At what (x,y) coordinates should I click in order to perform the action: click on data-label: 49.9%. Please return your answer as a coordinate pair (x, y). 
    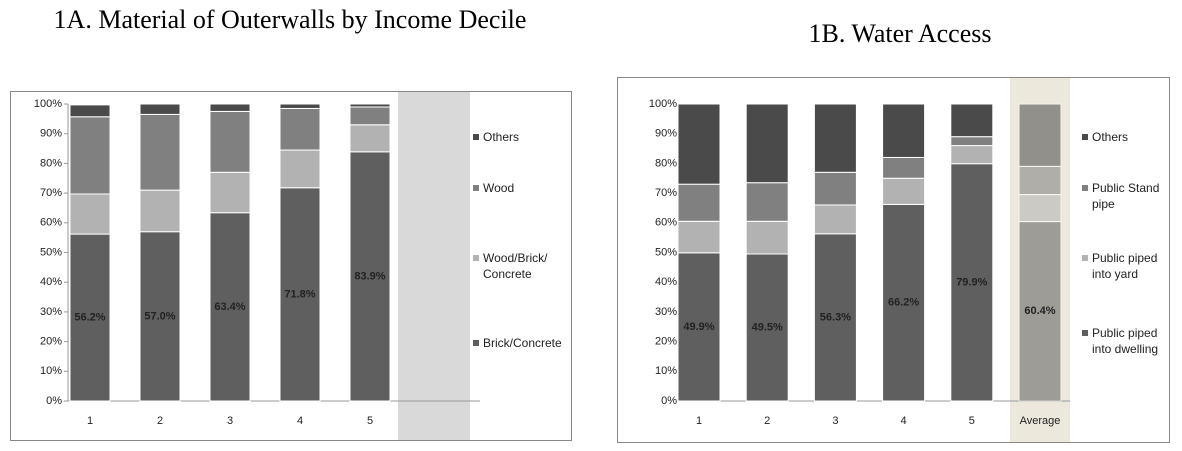
    Looking at the image, I should click on (698, 327).